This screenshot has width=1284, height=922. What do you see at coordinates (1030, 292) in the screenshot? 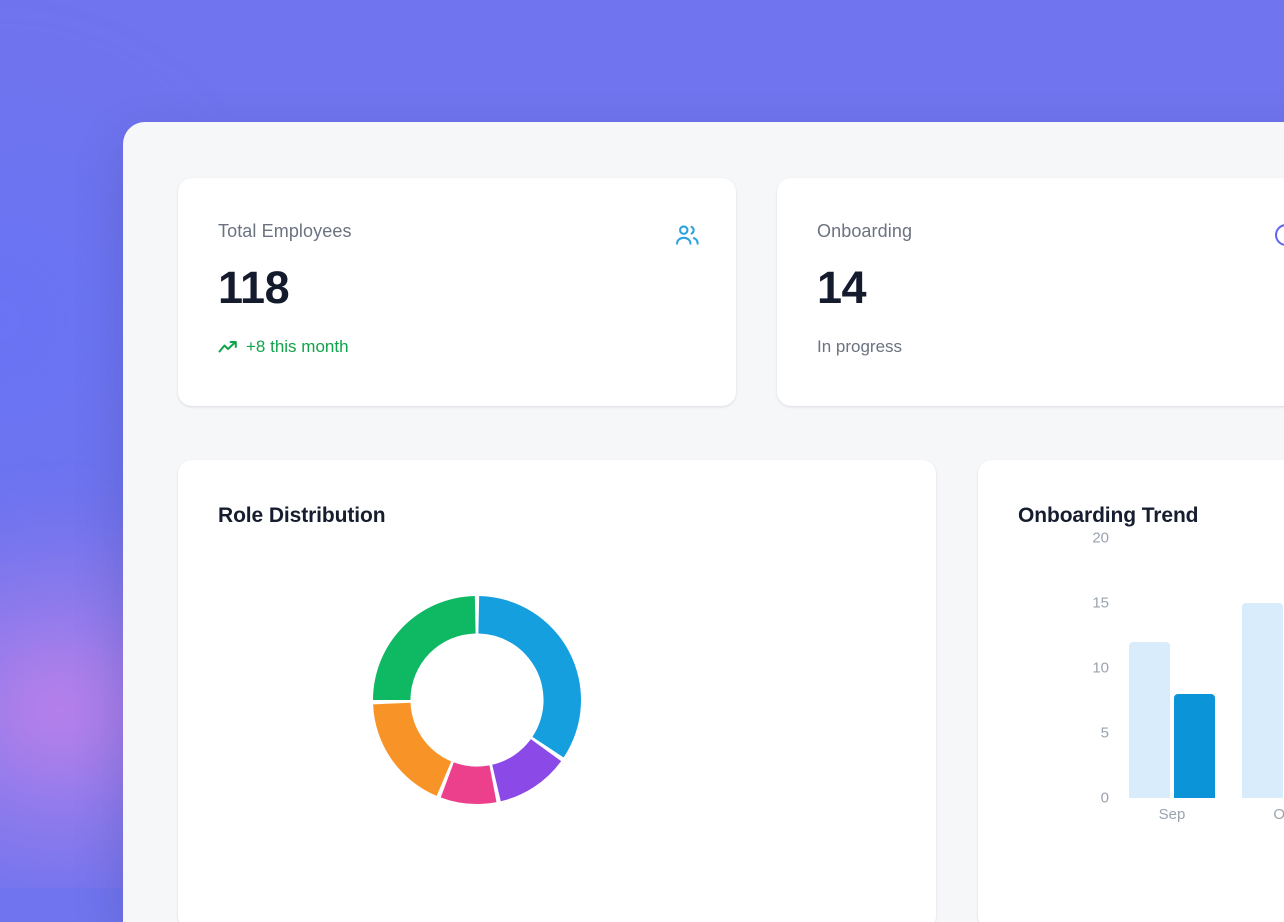
I see `stat-card-onboarding: Onboarding 14 In progress` at bounding box center [1030, 292].